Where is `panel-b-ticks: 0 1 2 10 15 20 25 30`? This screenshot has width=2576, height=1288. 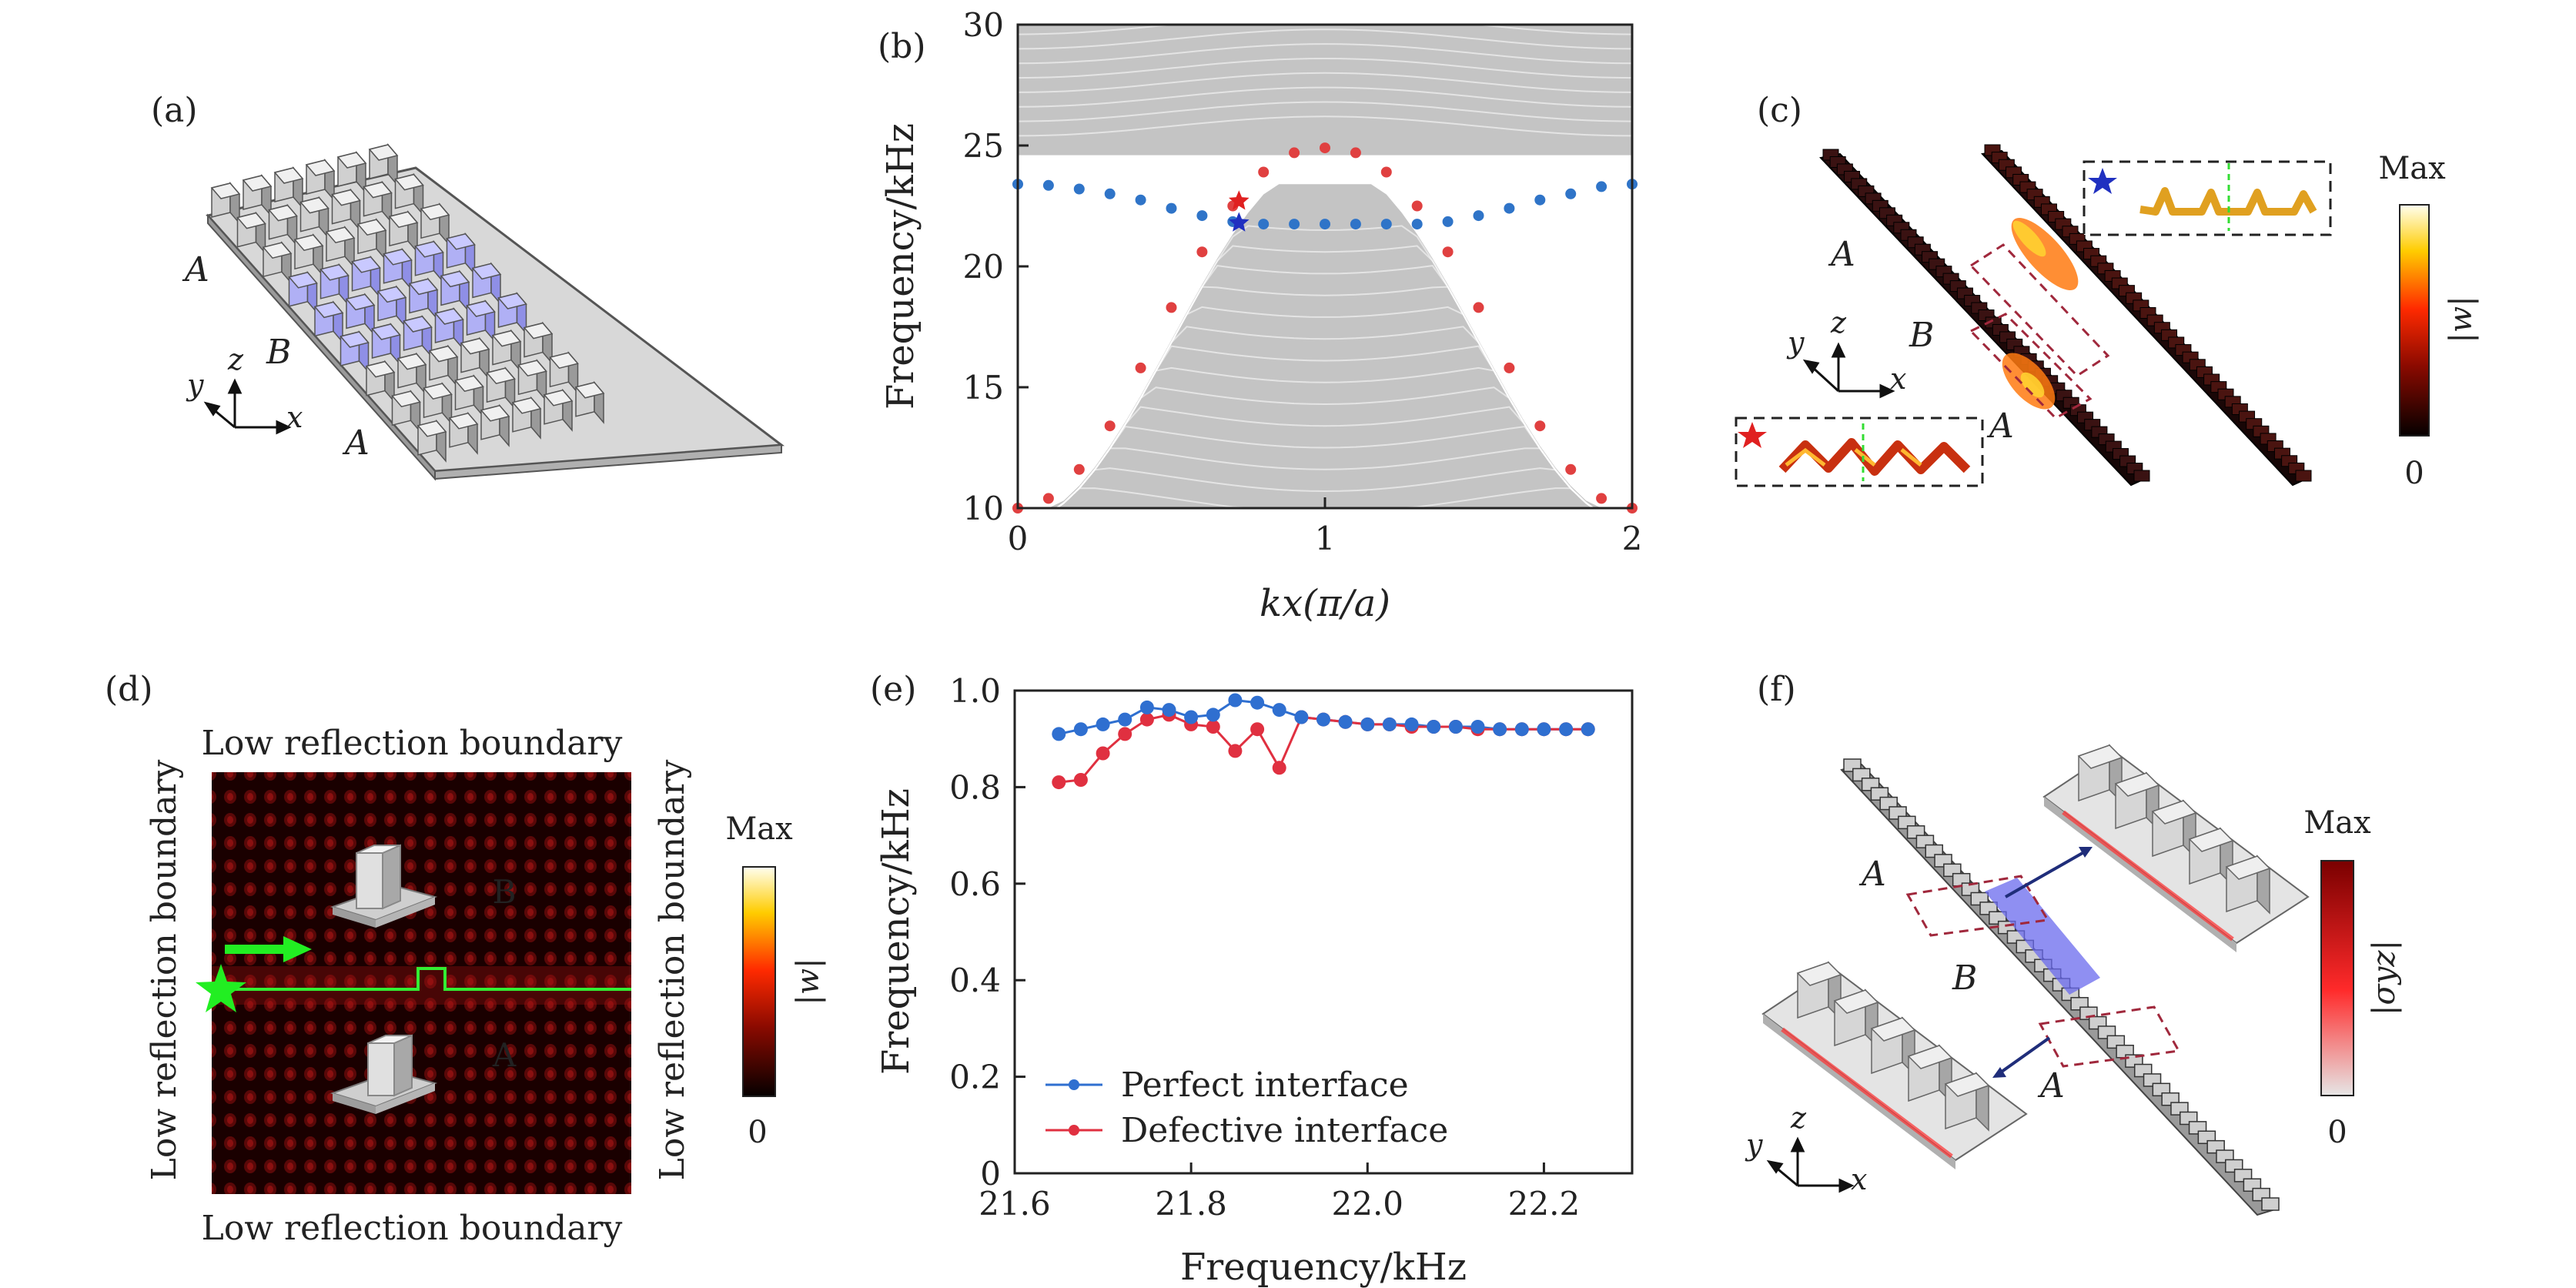 panel-b-ticks: 0 1 2 10 15 20 25 30 is located at coordinates (1303, 281).